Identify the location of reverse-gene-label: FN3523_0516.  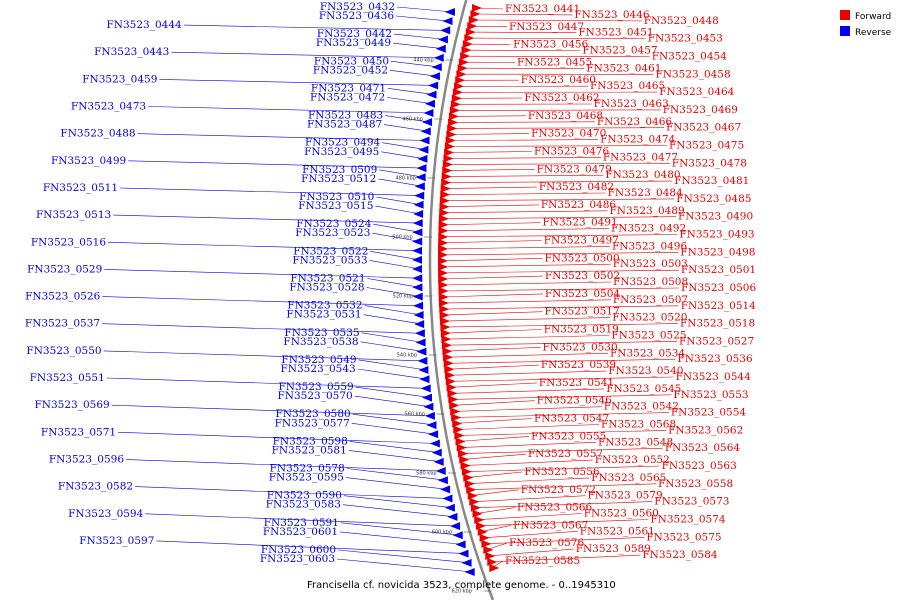
(68, 242).